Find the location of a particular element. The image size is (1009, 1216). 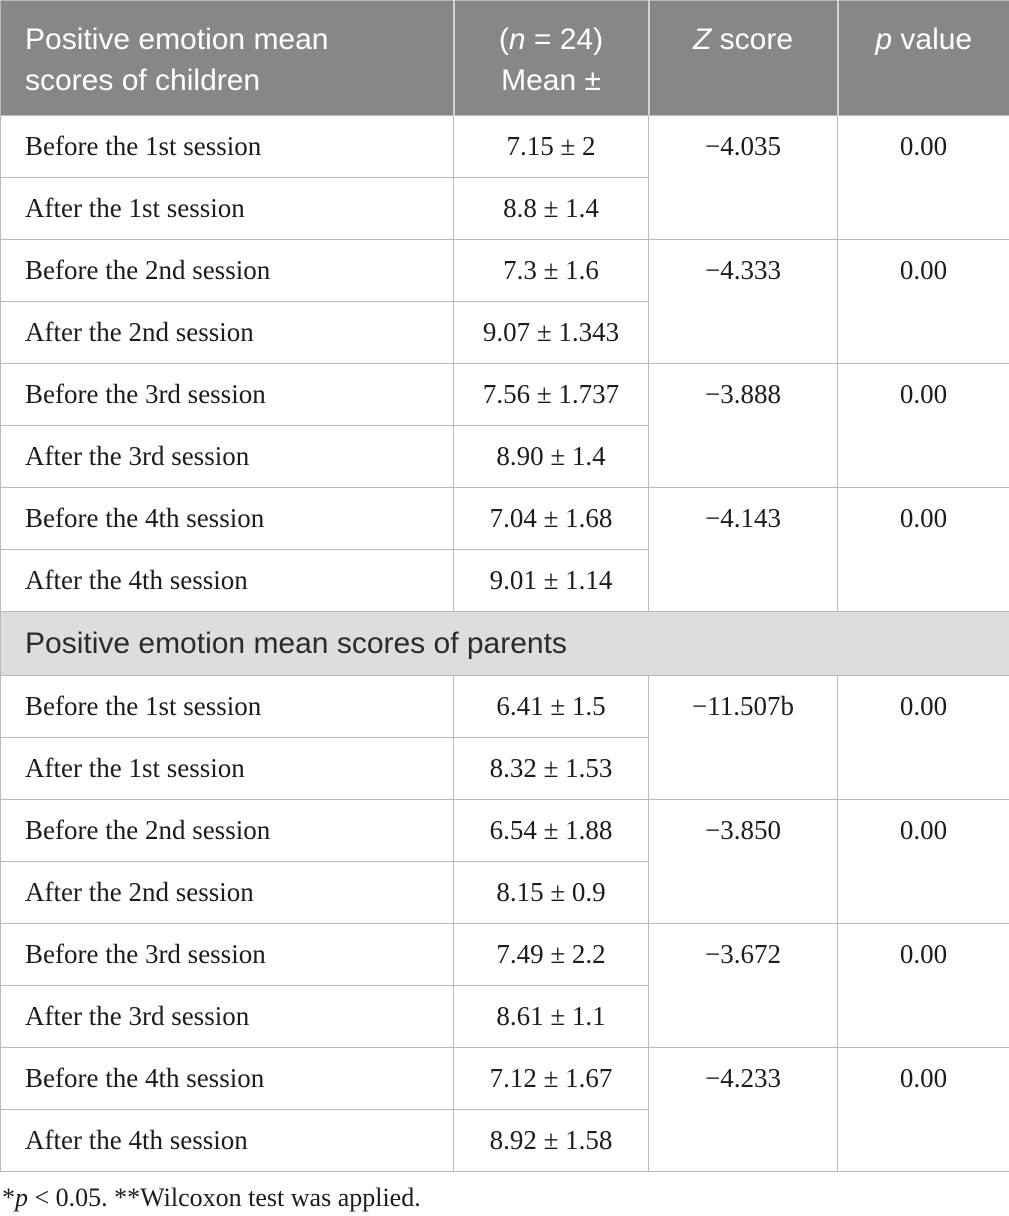

table-row: After the 3rd session 8.90 ± 1.4 is located at coordinates (504, 456).